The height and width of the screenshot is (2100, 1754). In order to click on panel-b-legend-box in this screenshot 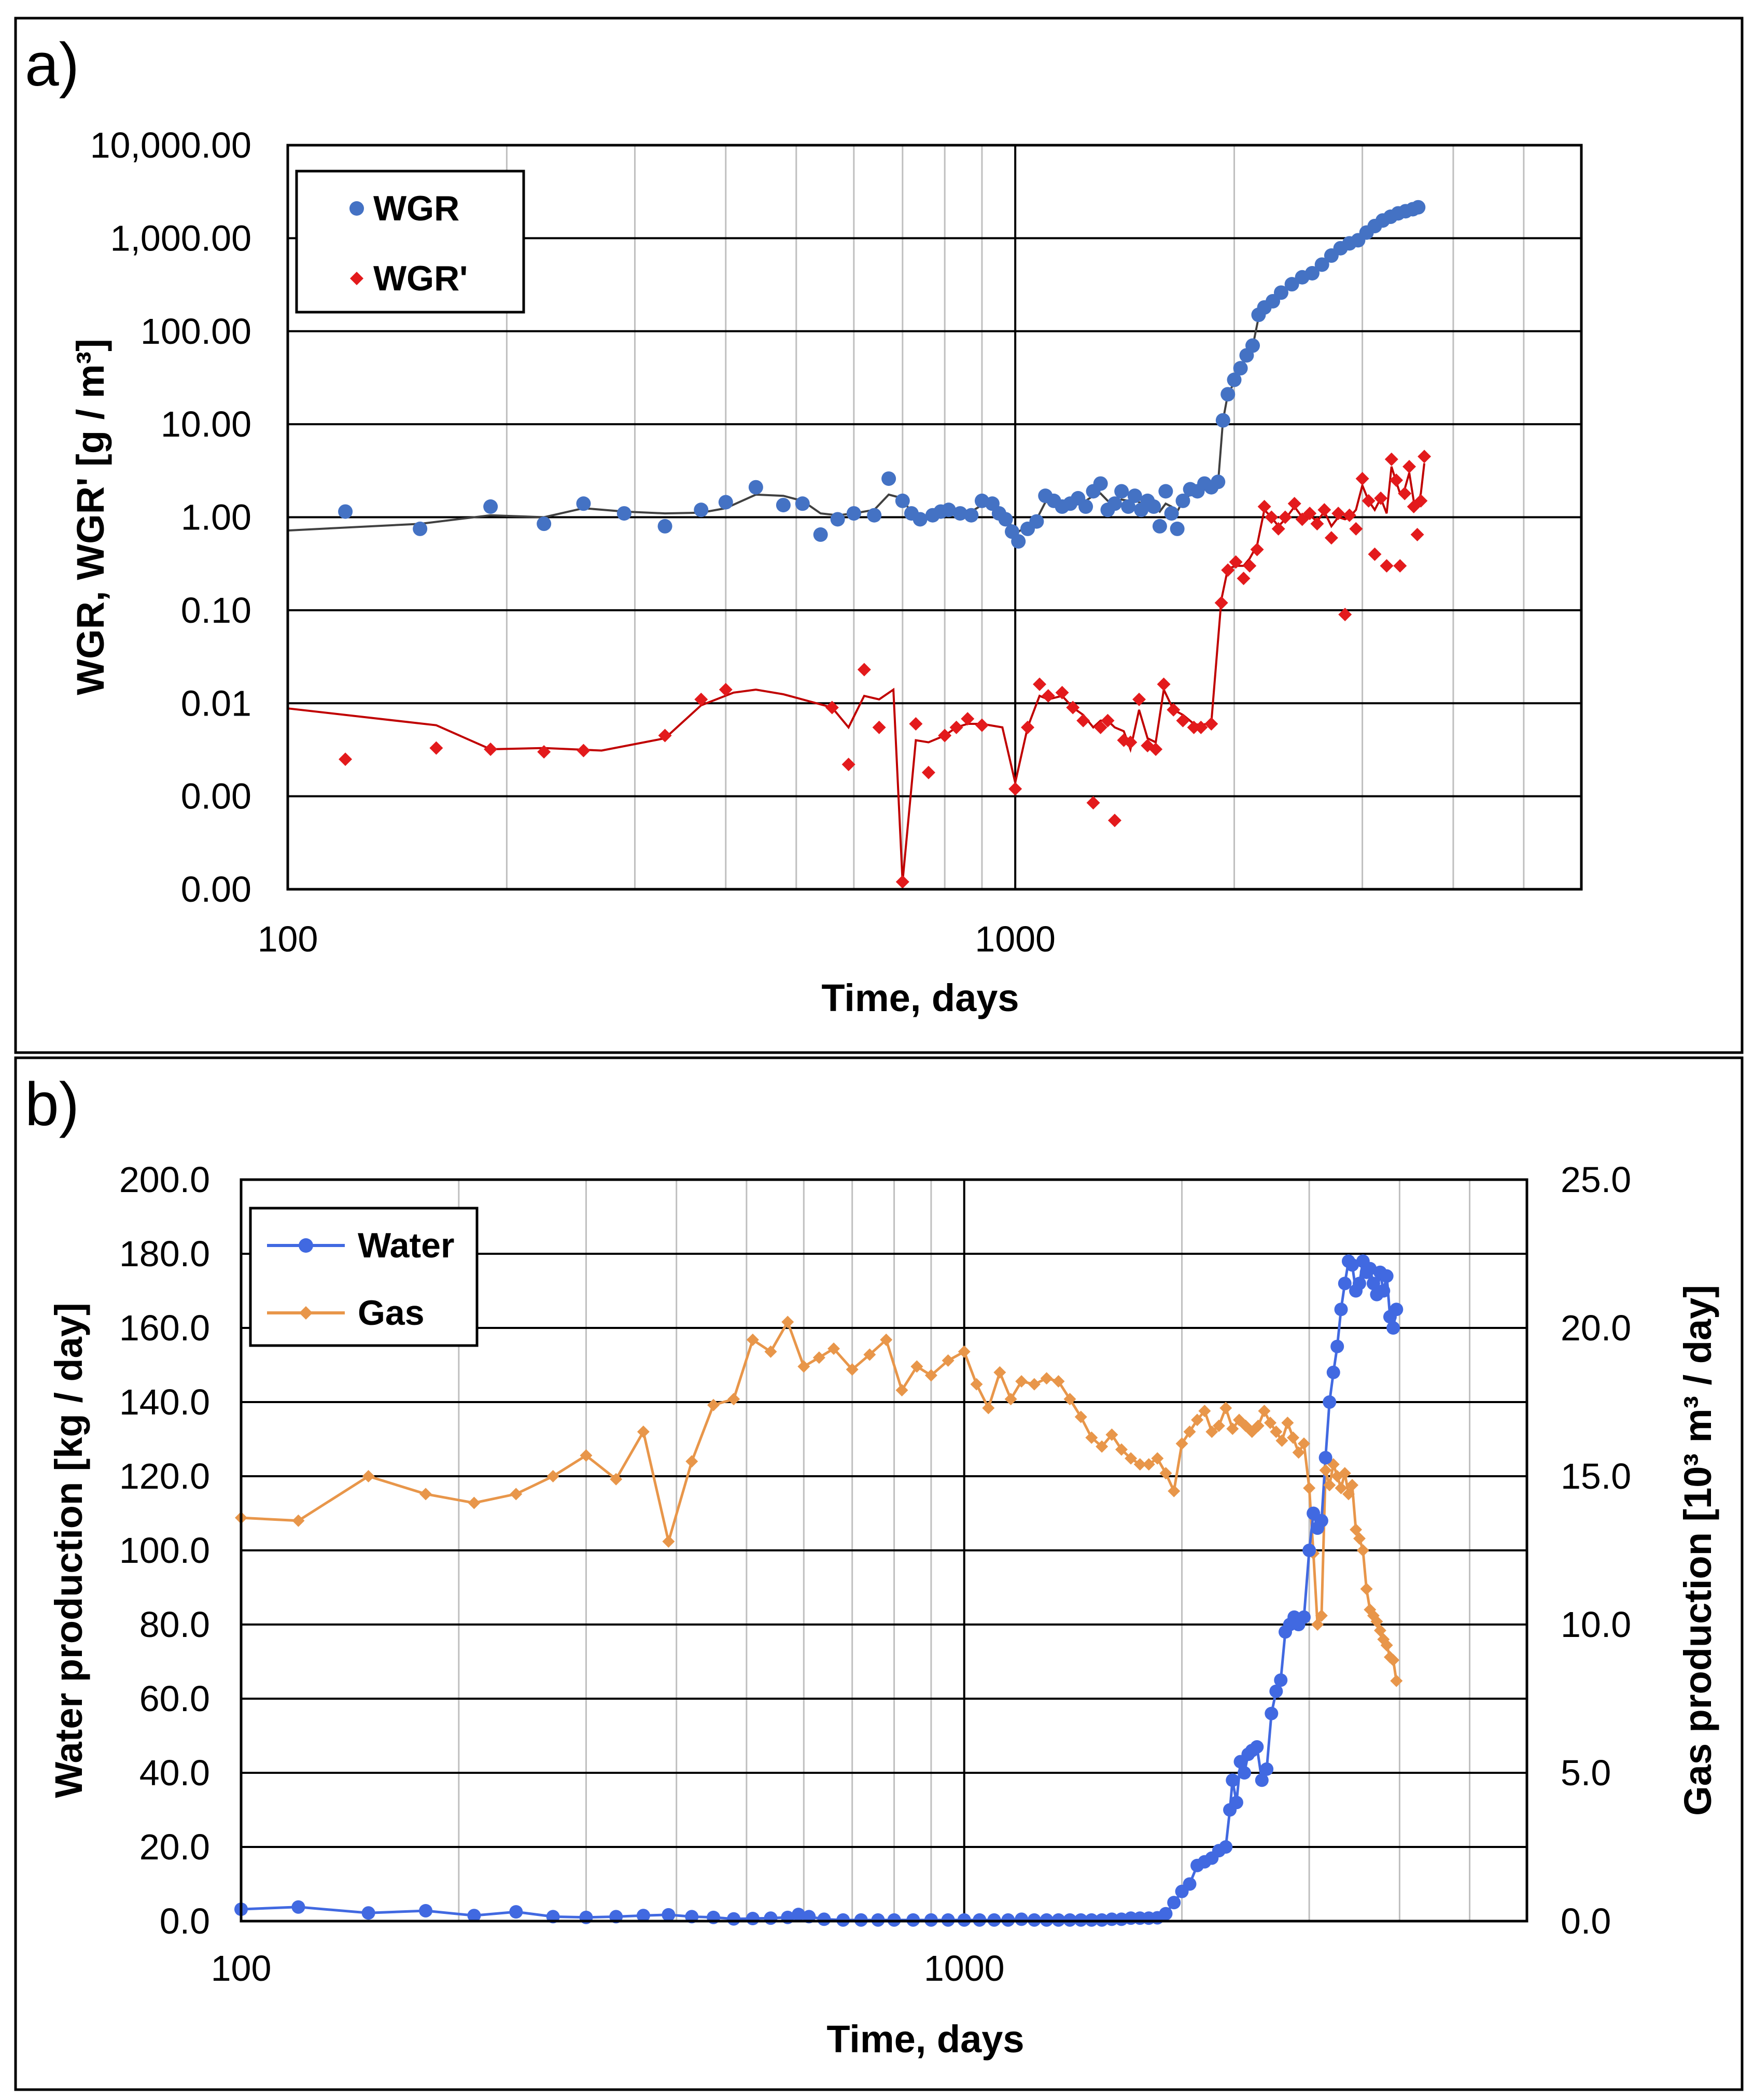, I will do `click(364, 1277)`.